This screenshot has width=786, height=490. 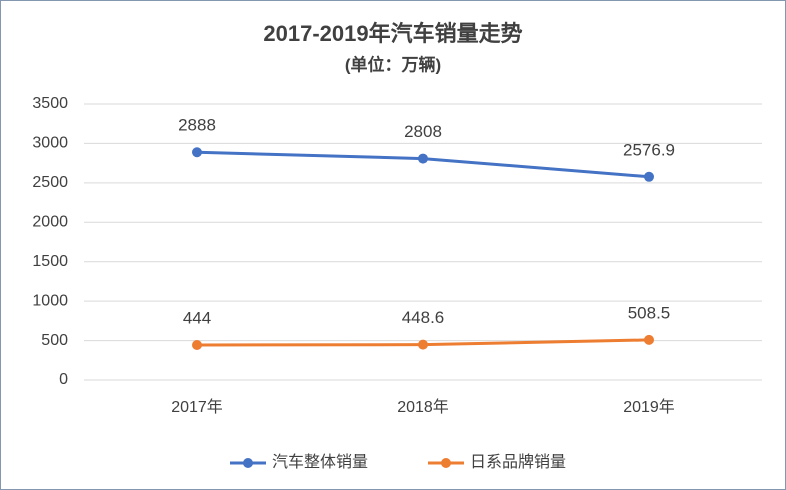 What do you see at coordinates (197, 125) in the screenshot?
I see `data-label: 2888` at bounding box center [197, 125].